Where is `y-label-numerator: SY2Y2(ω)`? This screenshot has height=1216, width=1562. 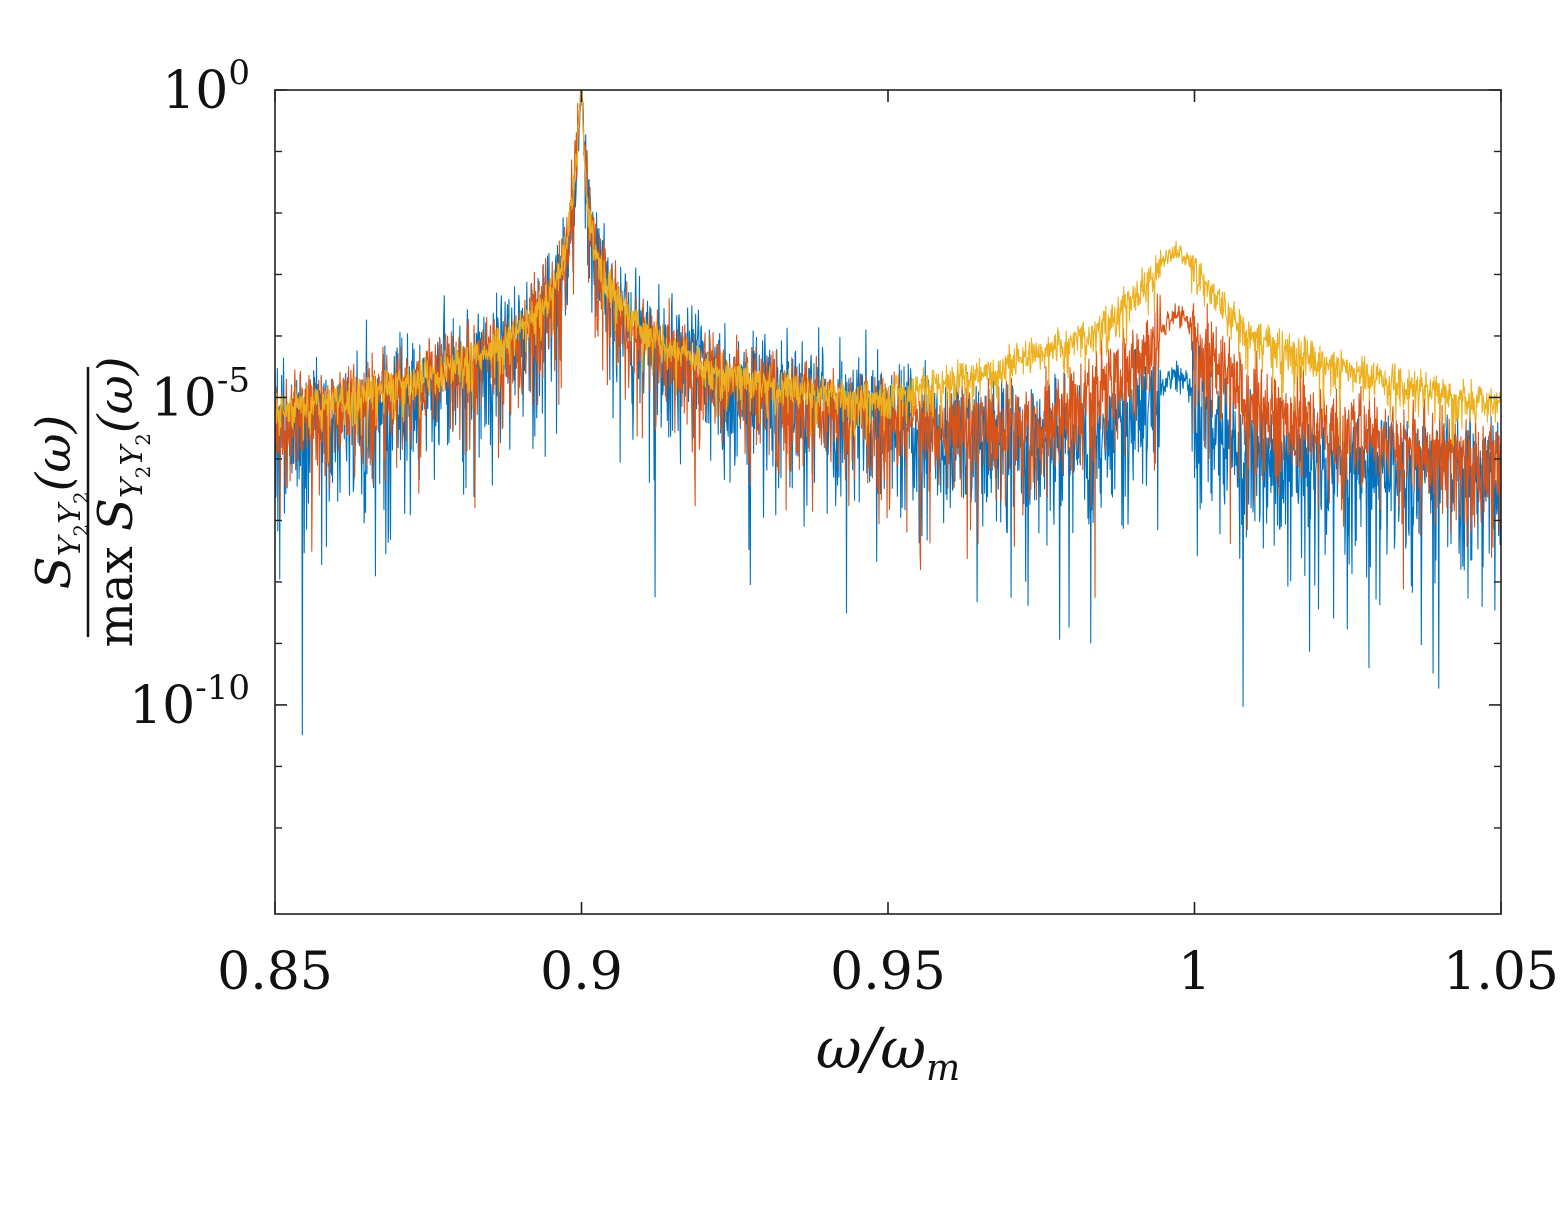 y-label-numerator: SY2Y2(ω) is located at coordinates (59, 502).